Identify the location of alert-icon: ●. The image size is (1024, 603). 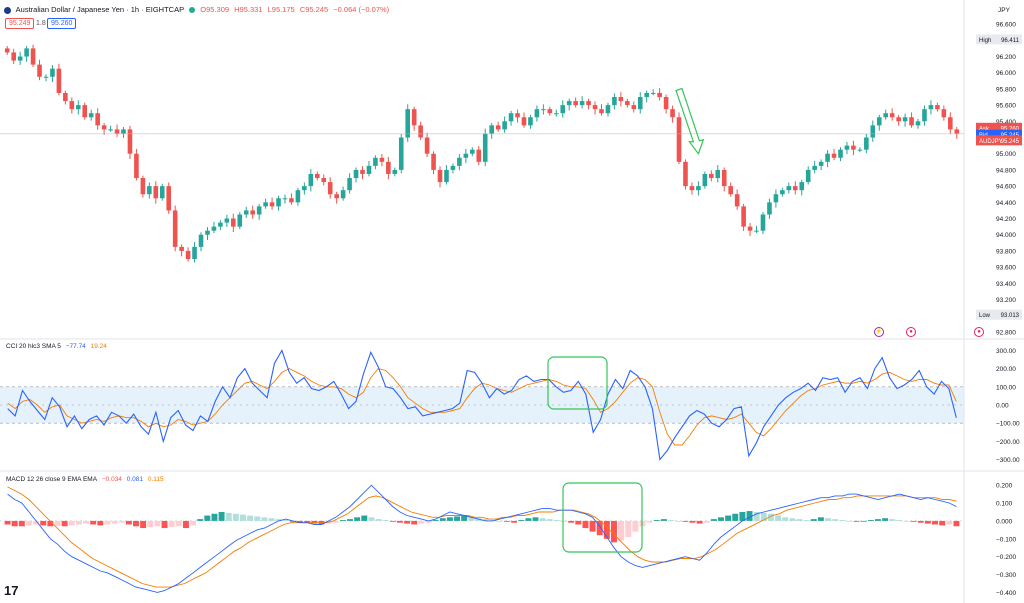
(979, 332).